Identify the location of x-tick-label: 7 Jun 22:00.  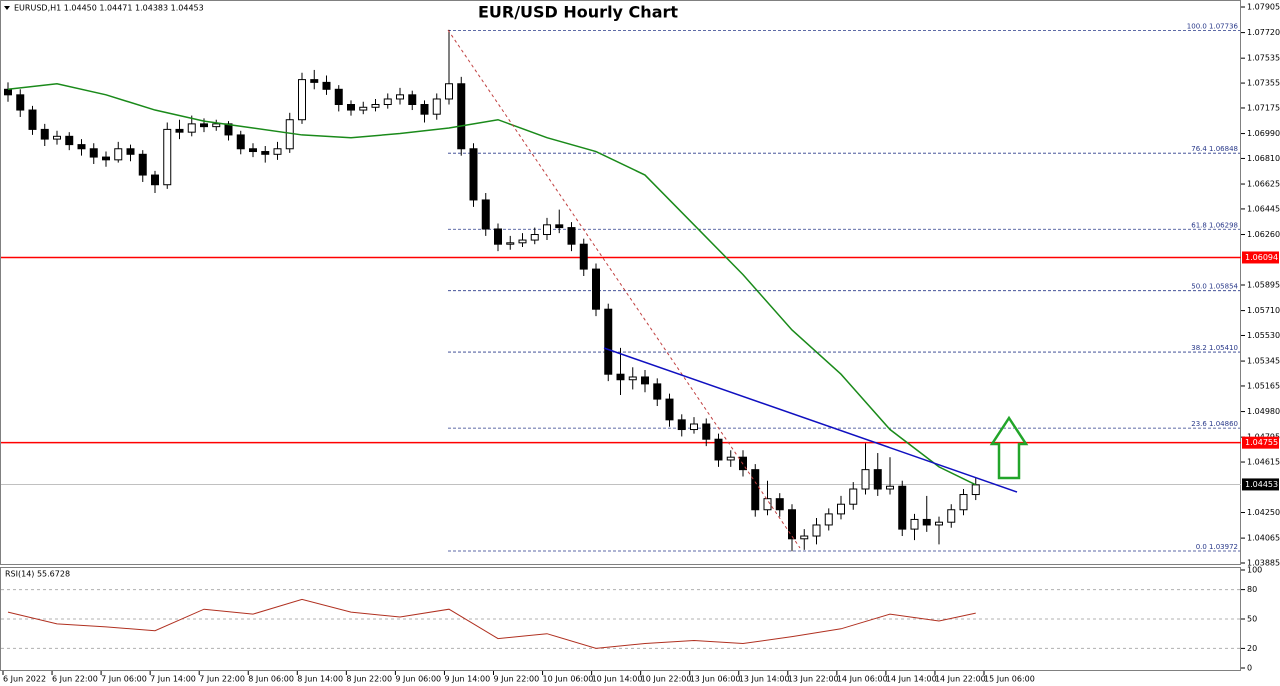
(222, 679).